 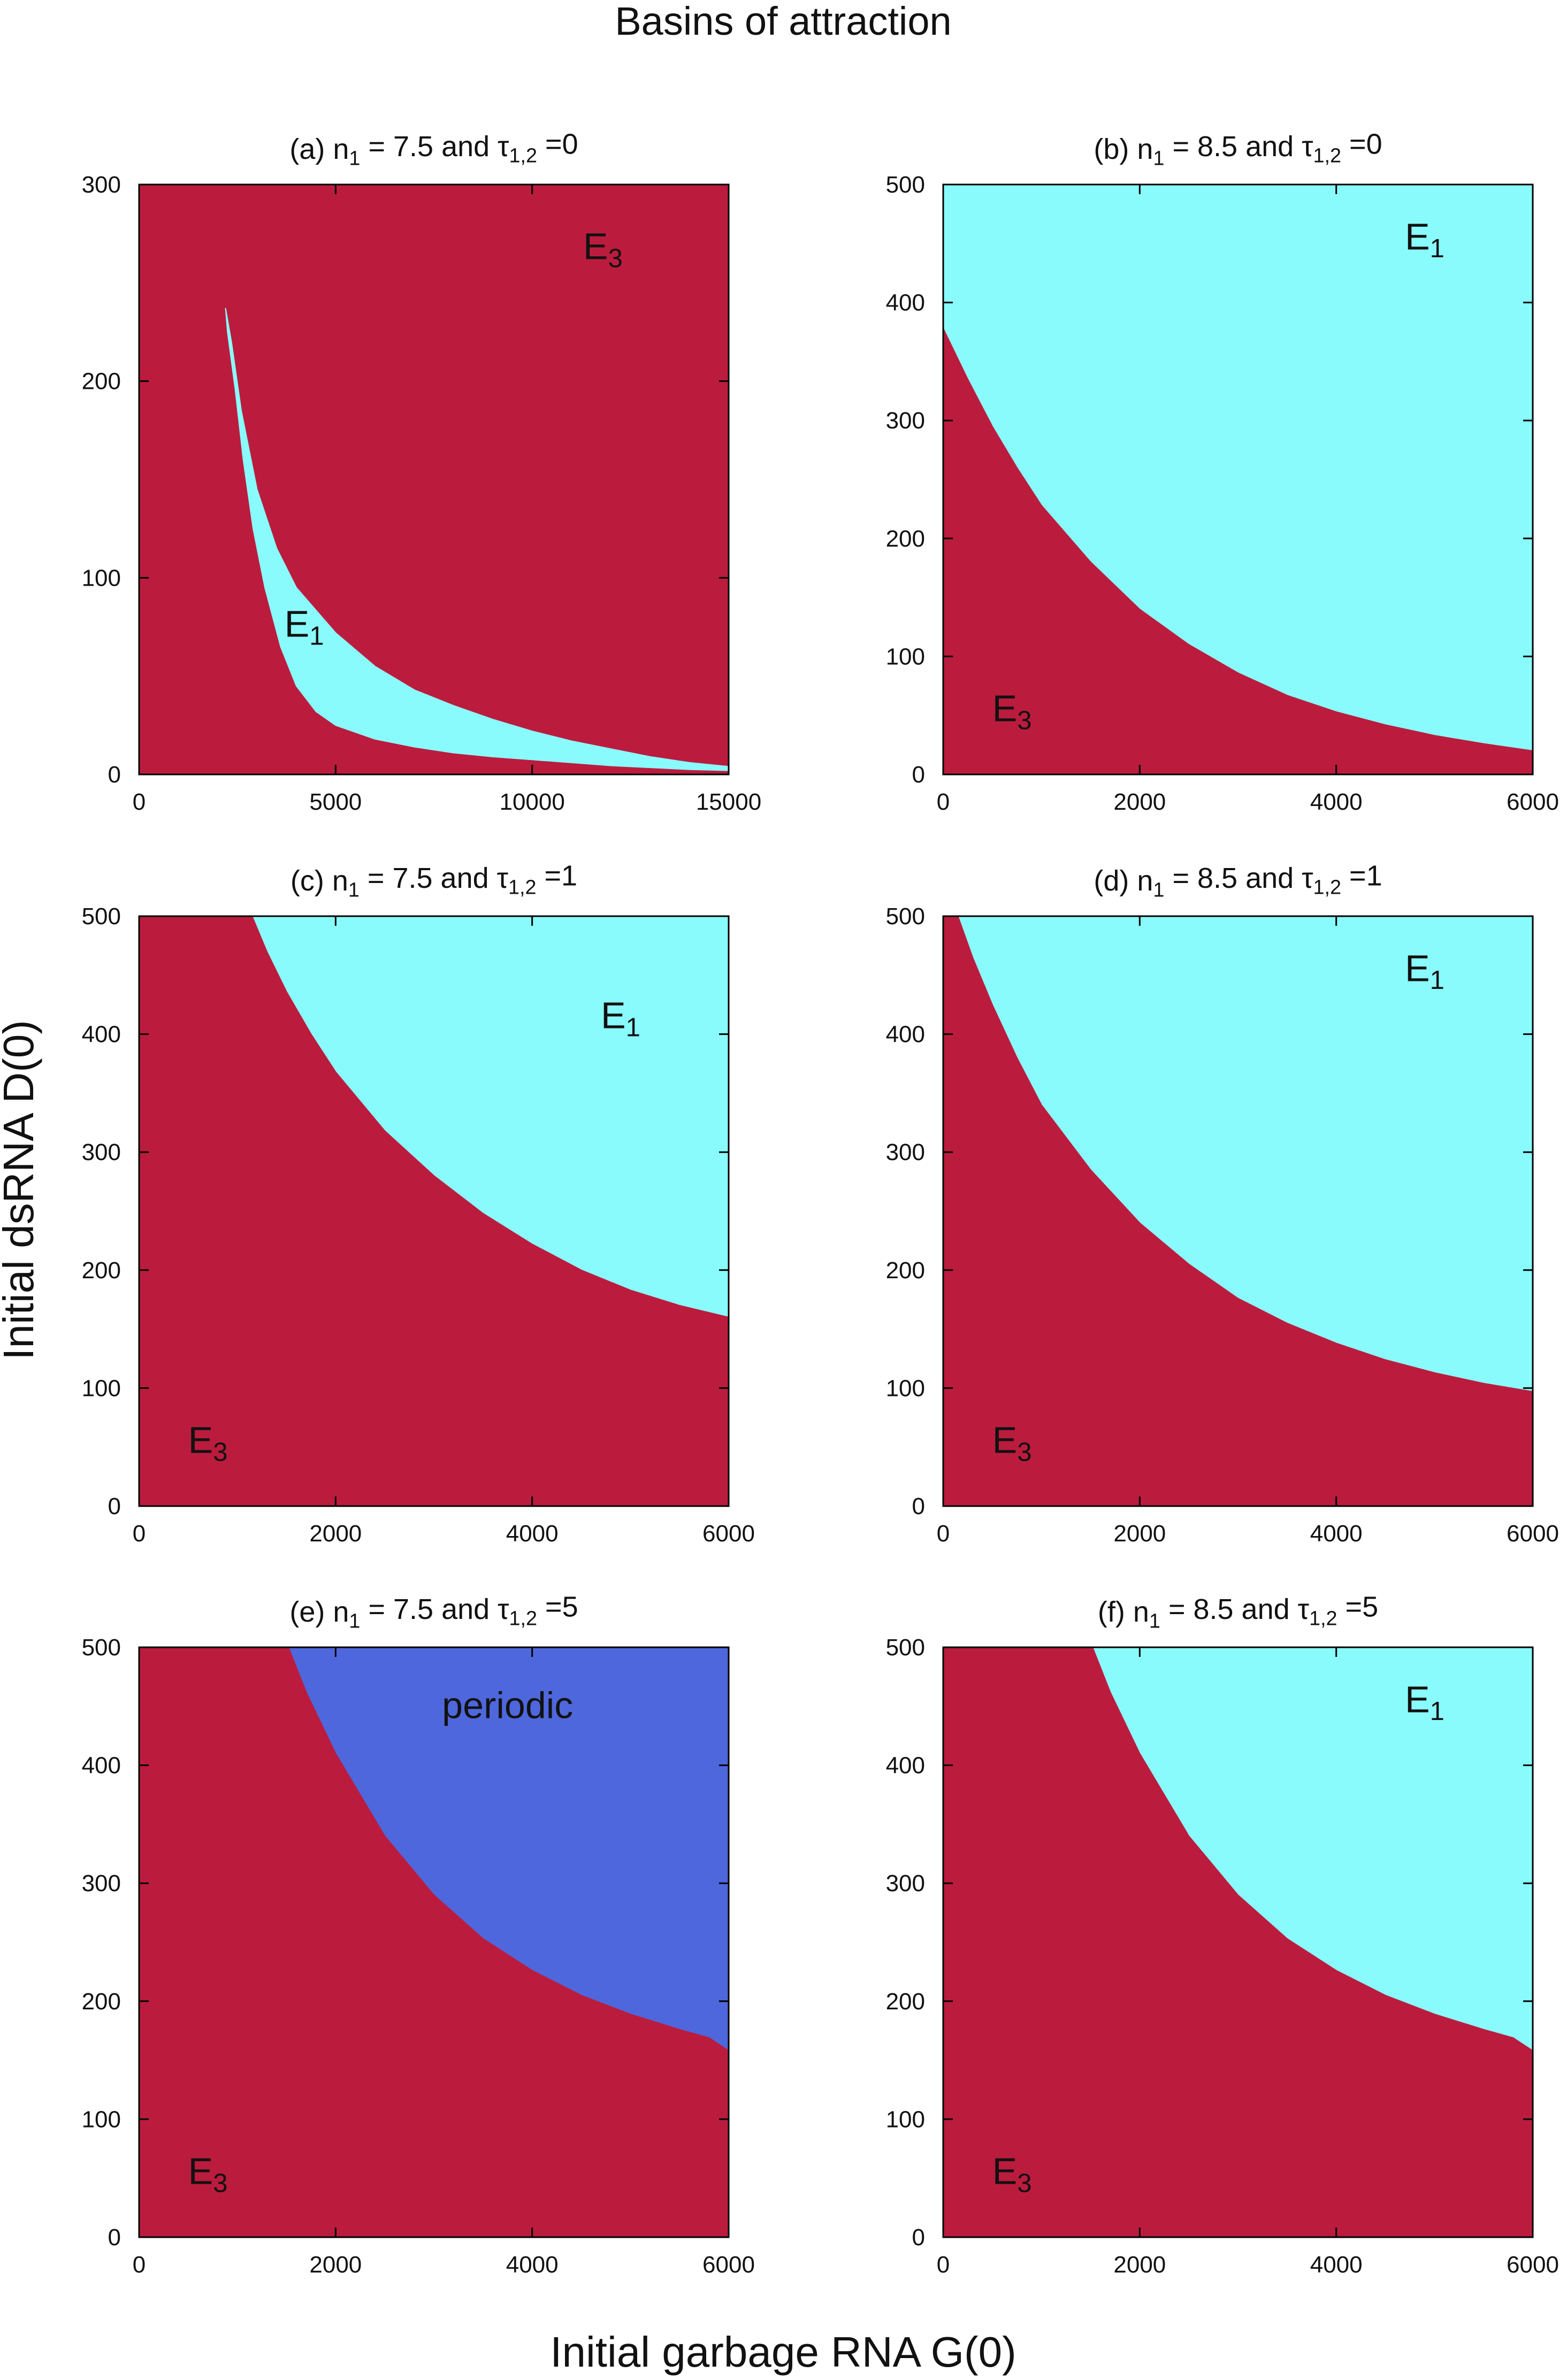 What do you see at coordinates (728, 802) in the screenshot?
I see `x-tick-label: 15000` at bounding box center [728, 802].